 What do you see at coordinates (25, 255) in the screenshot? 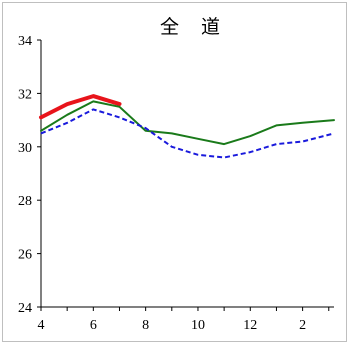
I see `y-tick-label: 26` at bounding box center [25, 255].